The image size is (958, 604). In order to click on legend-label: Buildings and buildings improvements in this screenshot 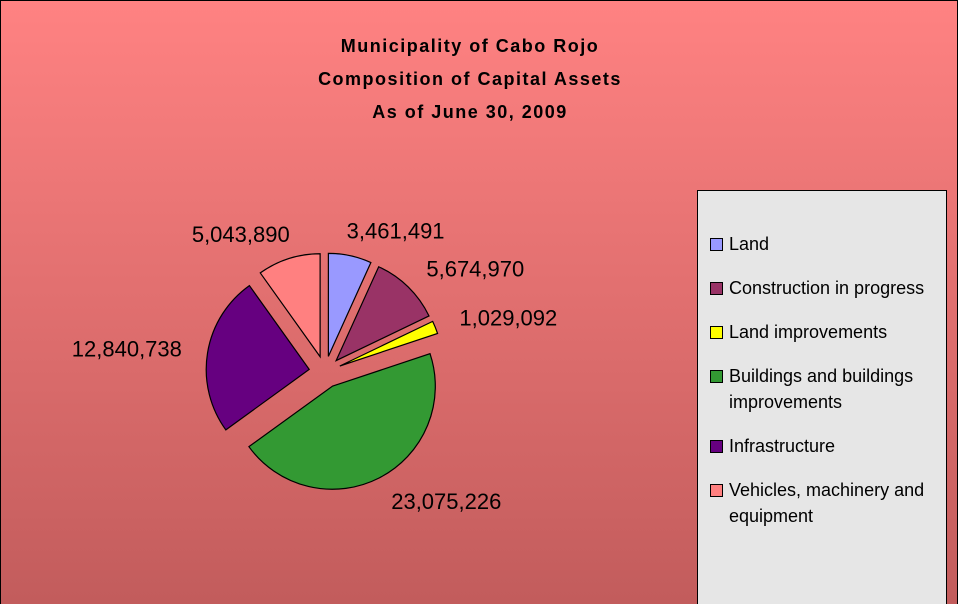, I will do `click(821, 389)`.